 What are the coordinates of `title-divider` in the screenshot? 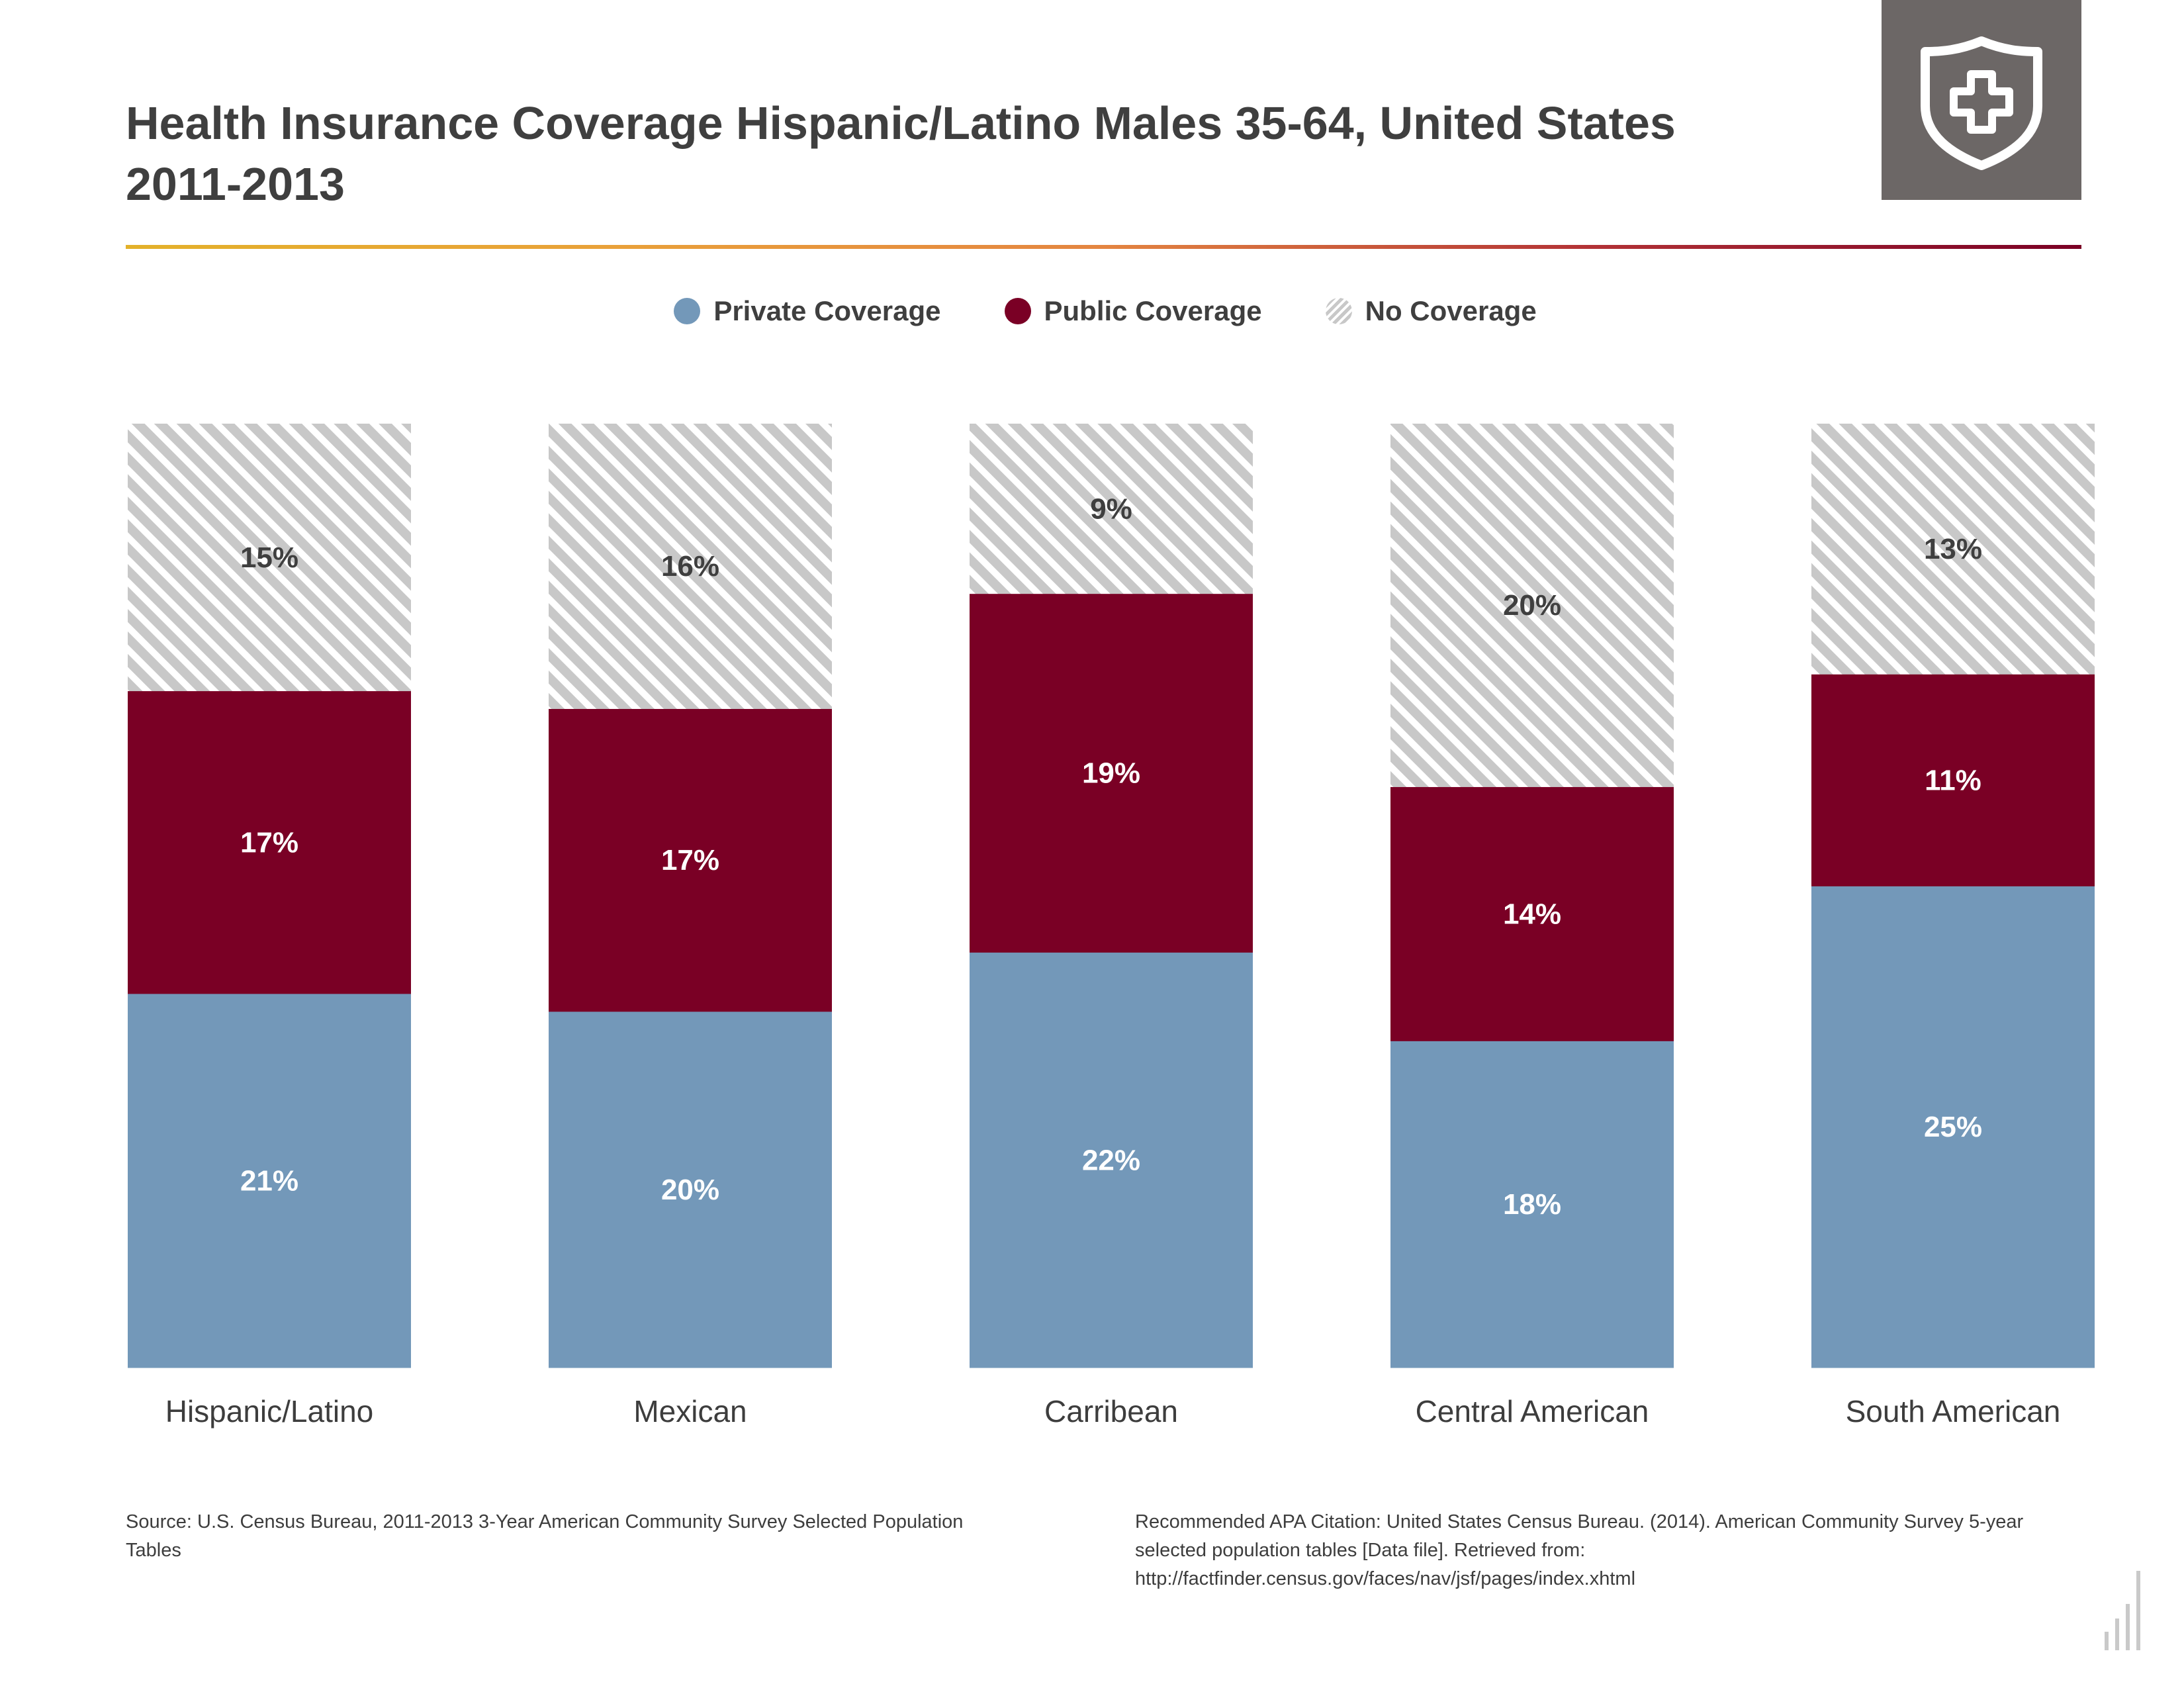 It's located at (1103, 247).